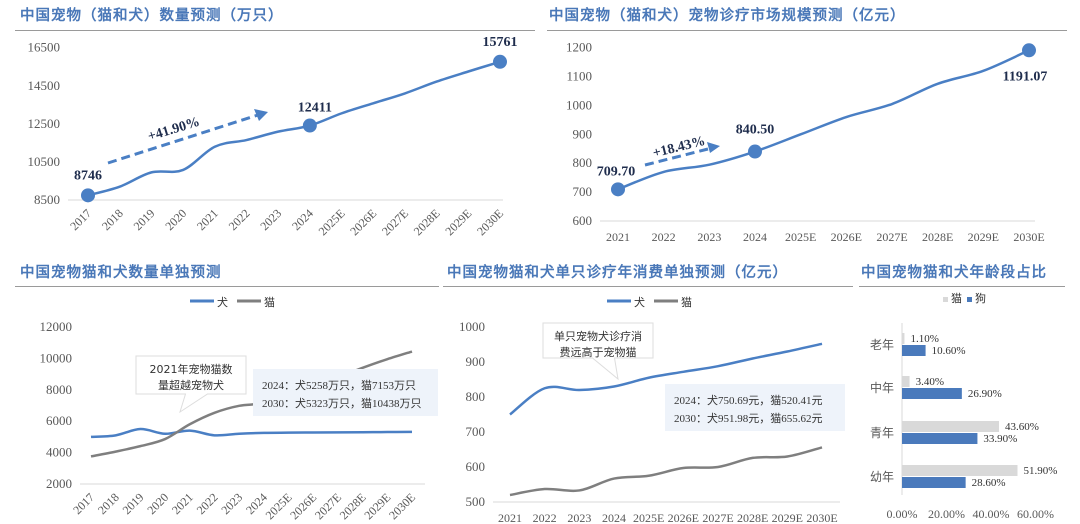 The height and width of the screenshot is (524, 1080). Describe the element at coordinates (991, 514) in the screenshot. I see `chart5-x-tick: 40.00%` at that location.